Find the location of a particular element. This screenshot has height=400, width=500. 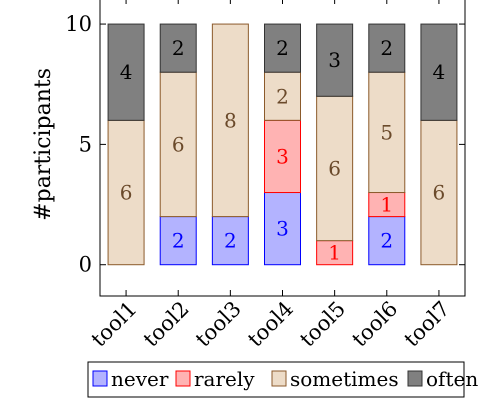

data-label-often-tool7: 4 is located at coordinates (439, 72).